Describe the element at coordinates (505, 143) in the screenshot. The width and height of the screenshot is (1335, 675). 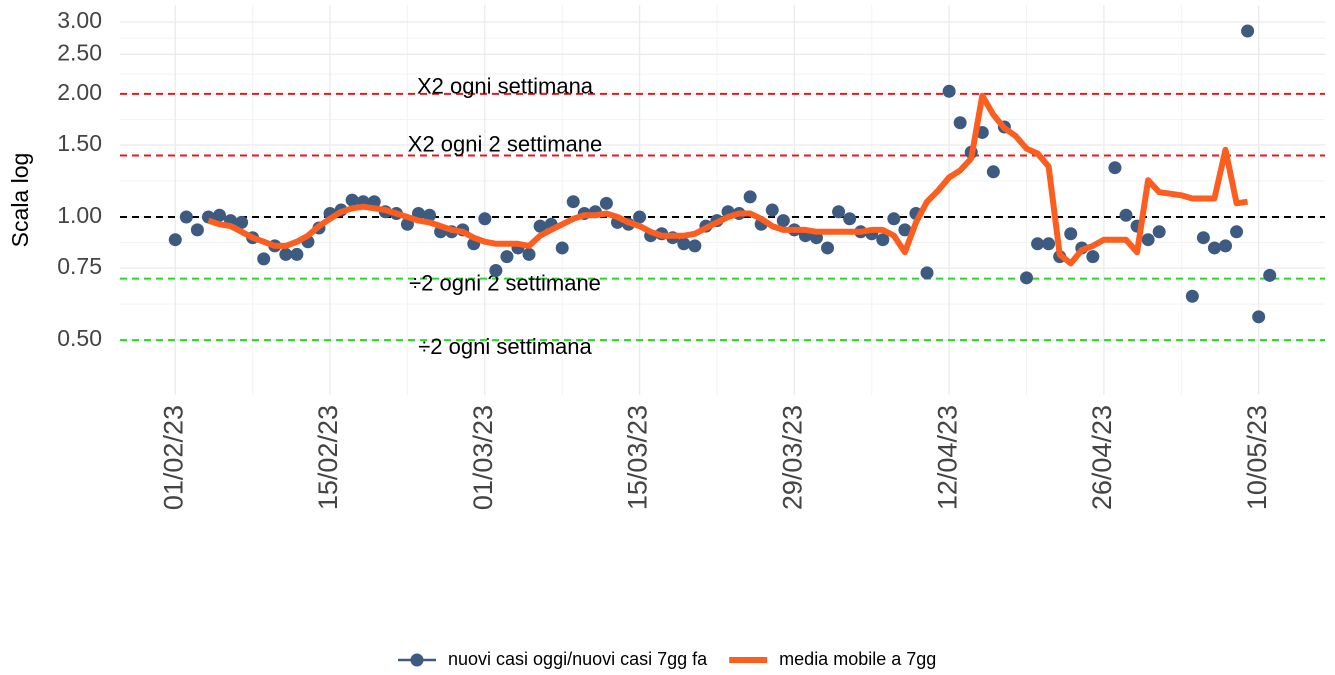
I see `reference-label: X2 ogni 2 settimane` at that location.